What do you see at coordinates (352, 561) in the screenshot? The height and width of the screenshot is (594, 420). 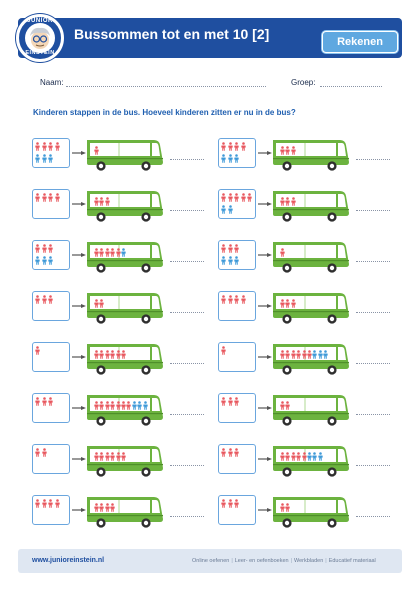 I see `footer-link-materials: Educatief materiaal` at bounding box center [352, 561].